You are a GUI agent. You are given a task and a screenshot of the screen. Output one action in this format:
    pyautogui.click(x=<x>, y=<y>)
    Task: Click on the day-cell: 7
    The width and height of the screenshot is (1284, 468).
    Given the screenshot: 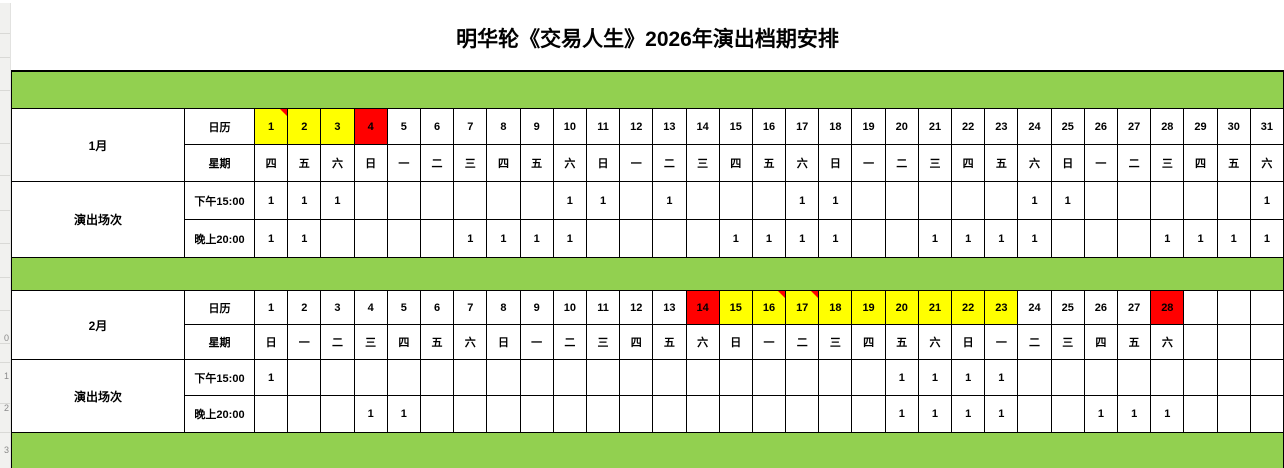 What is the action you would take?
    pyautogui.click(x=471, y=127)
    